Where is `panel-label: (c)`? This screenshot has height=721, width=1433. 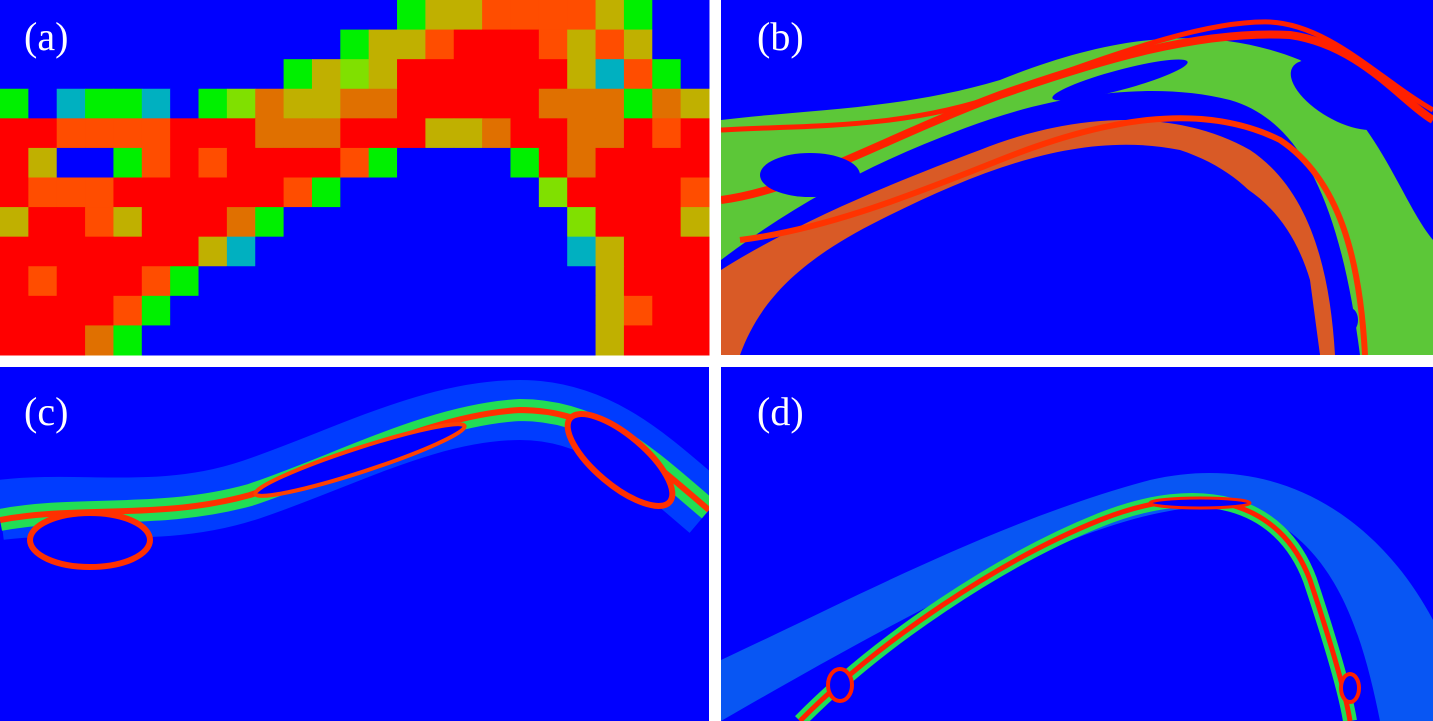
panel-label: (c) is located at coordinates (46, 411).